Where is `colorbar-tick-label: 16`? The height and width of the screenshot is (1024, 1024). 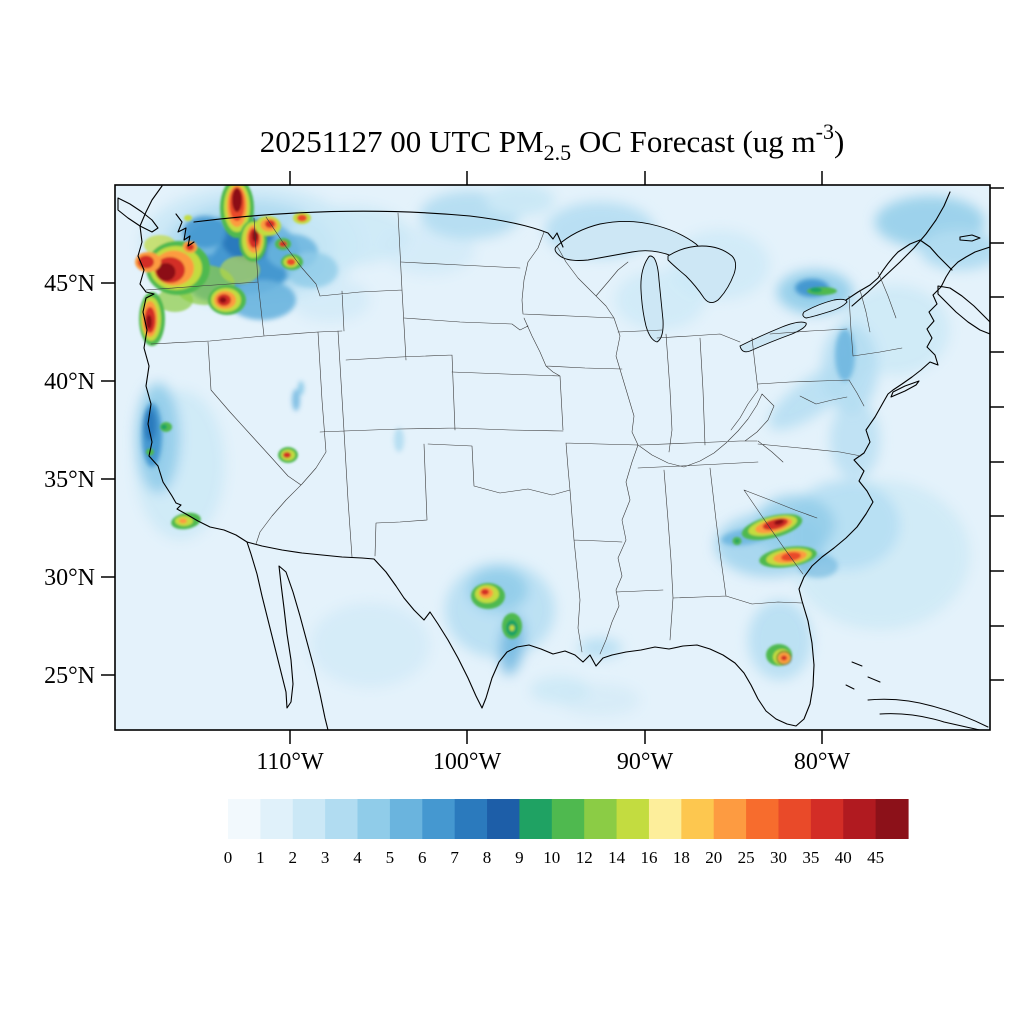
colorbar-tick-label: 16 is located at coordinates (648, 857).